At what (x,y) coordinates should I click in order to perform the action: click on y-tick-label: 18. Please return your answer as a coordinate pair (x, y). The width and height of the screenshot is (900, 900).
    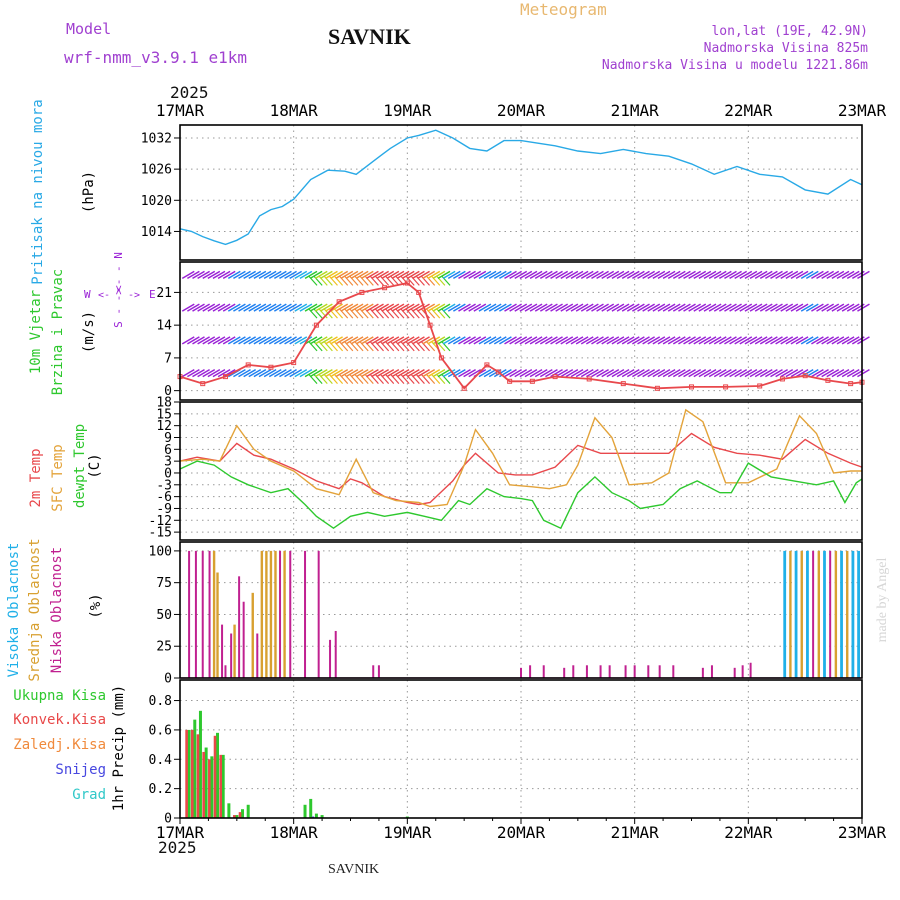
    Looking at the image, I should click on (164, 403).